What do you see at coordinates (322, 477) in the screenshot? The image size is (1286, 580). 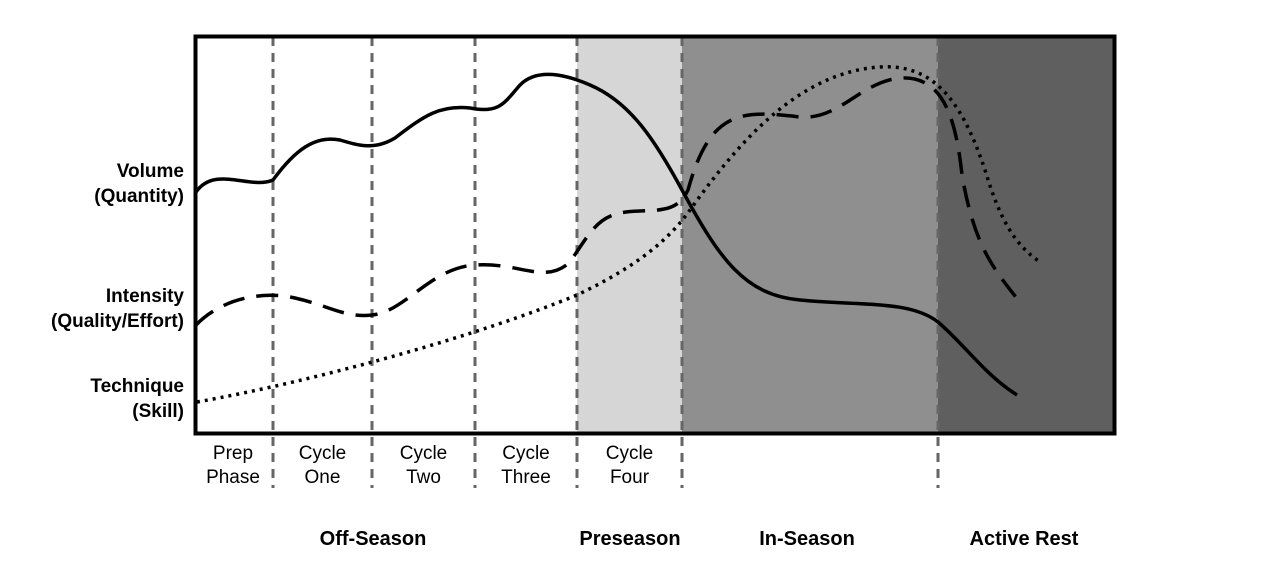 I see `phase-cycle-one-line2: One` at bounding box center [322, 477].